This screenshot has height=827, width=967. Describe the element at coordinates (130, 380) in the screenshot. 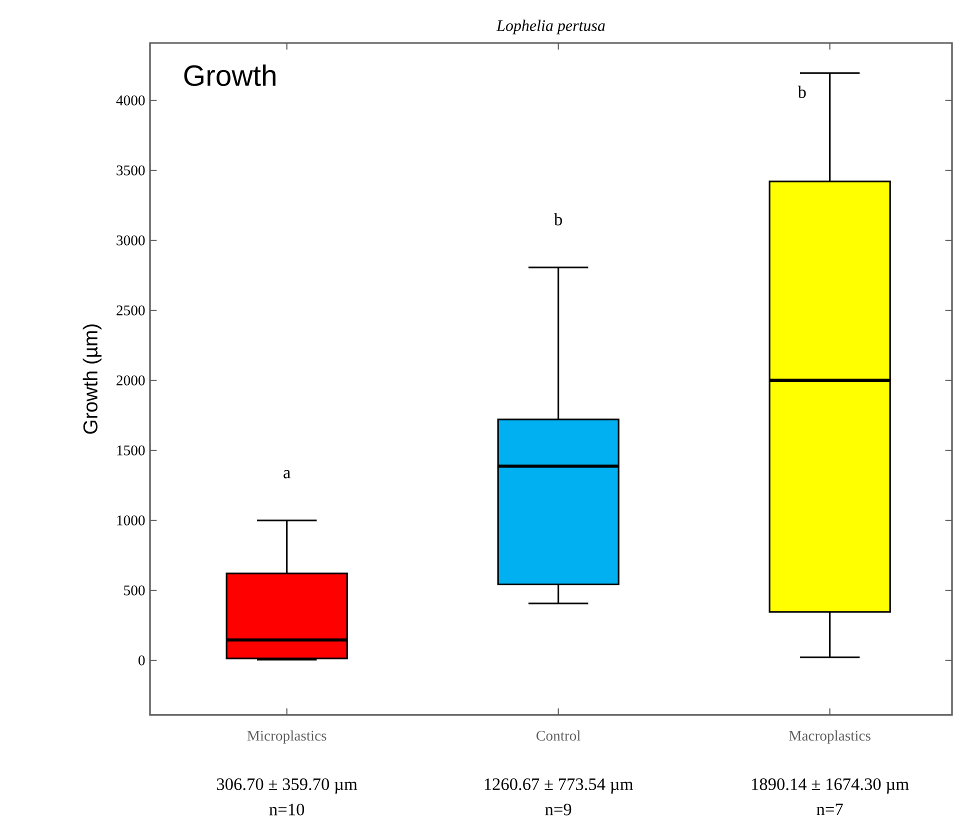

I see `y-tick-label: 2000` at that location.